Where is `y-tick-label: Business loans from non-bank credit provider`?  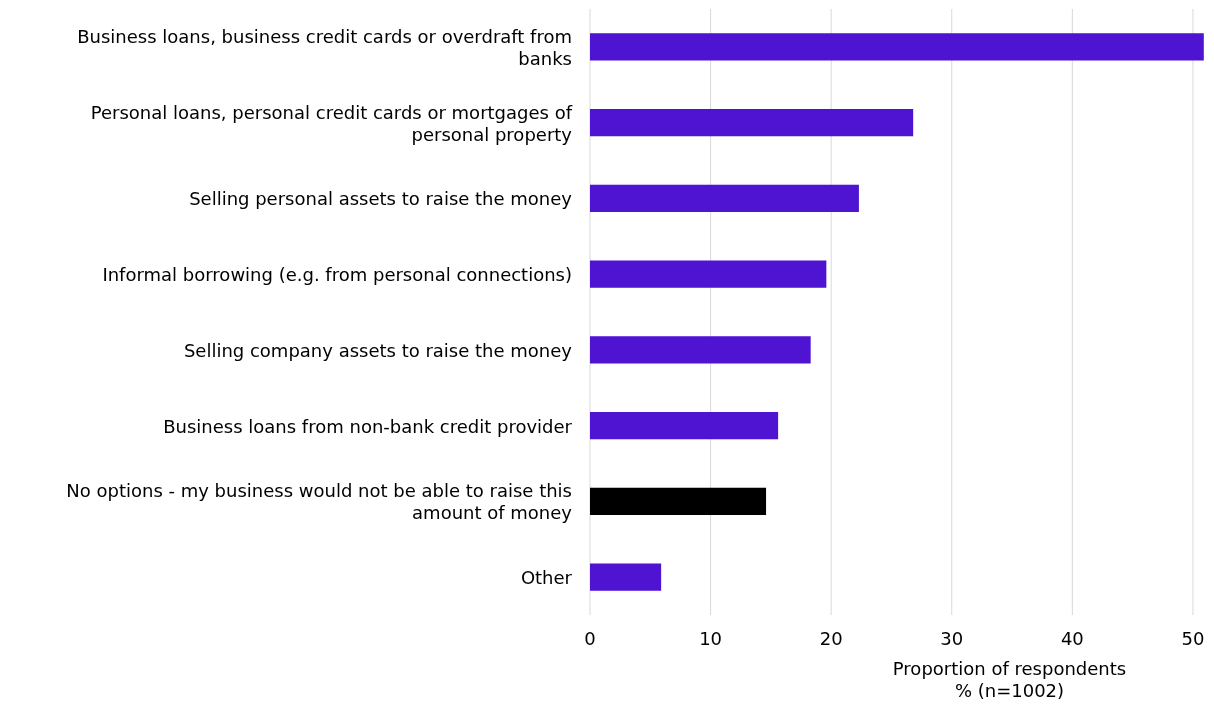 y-tick-label: Business loans from non-bank credit provider is located at coordinates (368, 426).